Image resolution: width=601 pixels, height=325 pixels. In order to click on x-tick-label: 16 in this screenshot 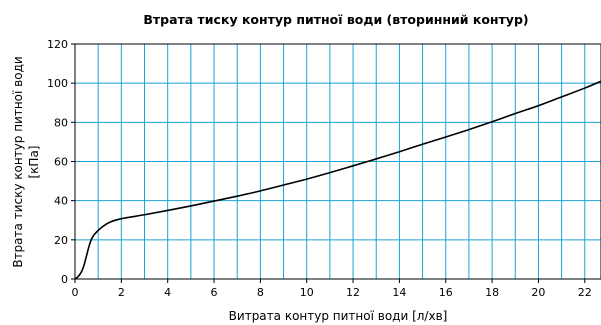, I will do `click(446, 292)`.